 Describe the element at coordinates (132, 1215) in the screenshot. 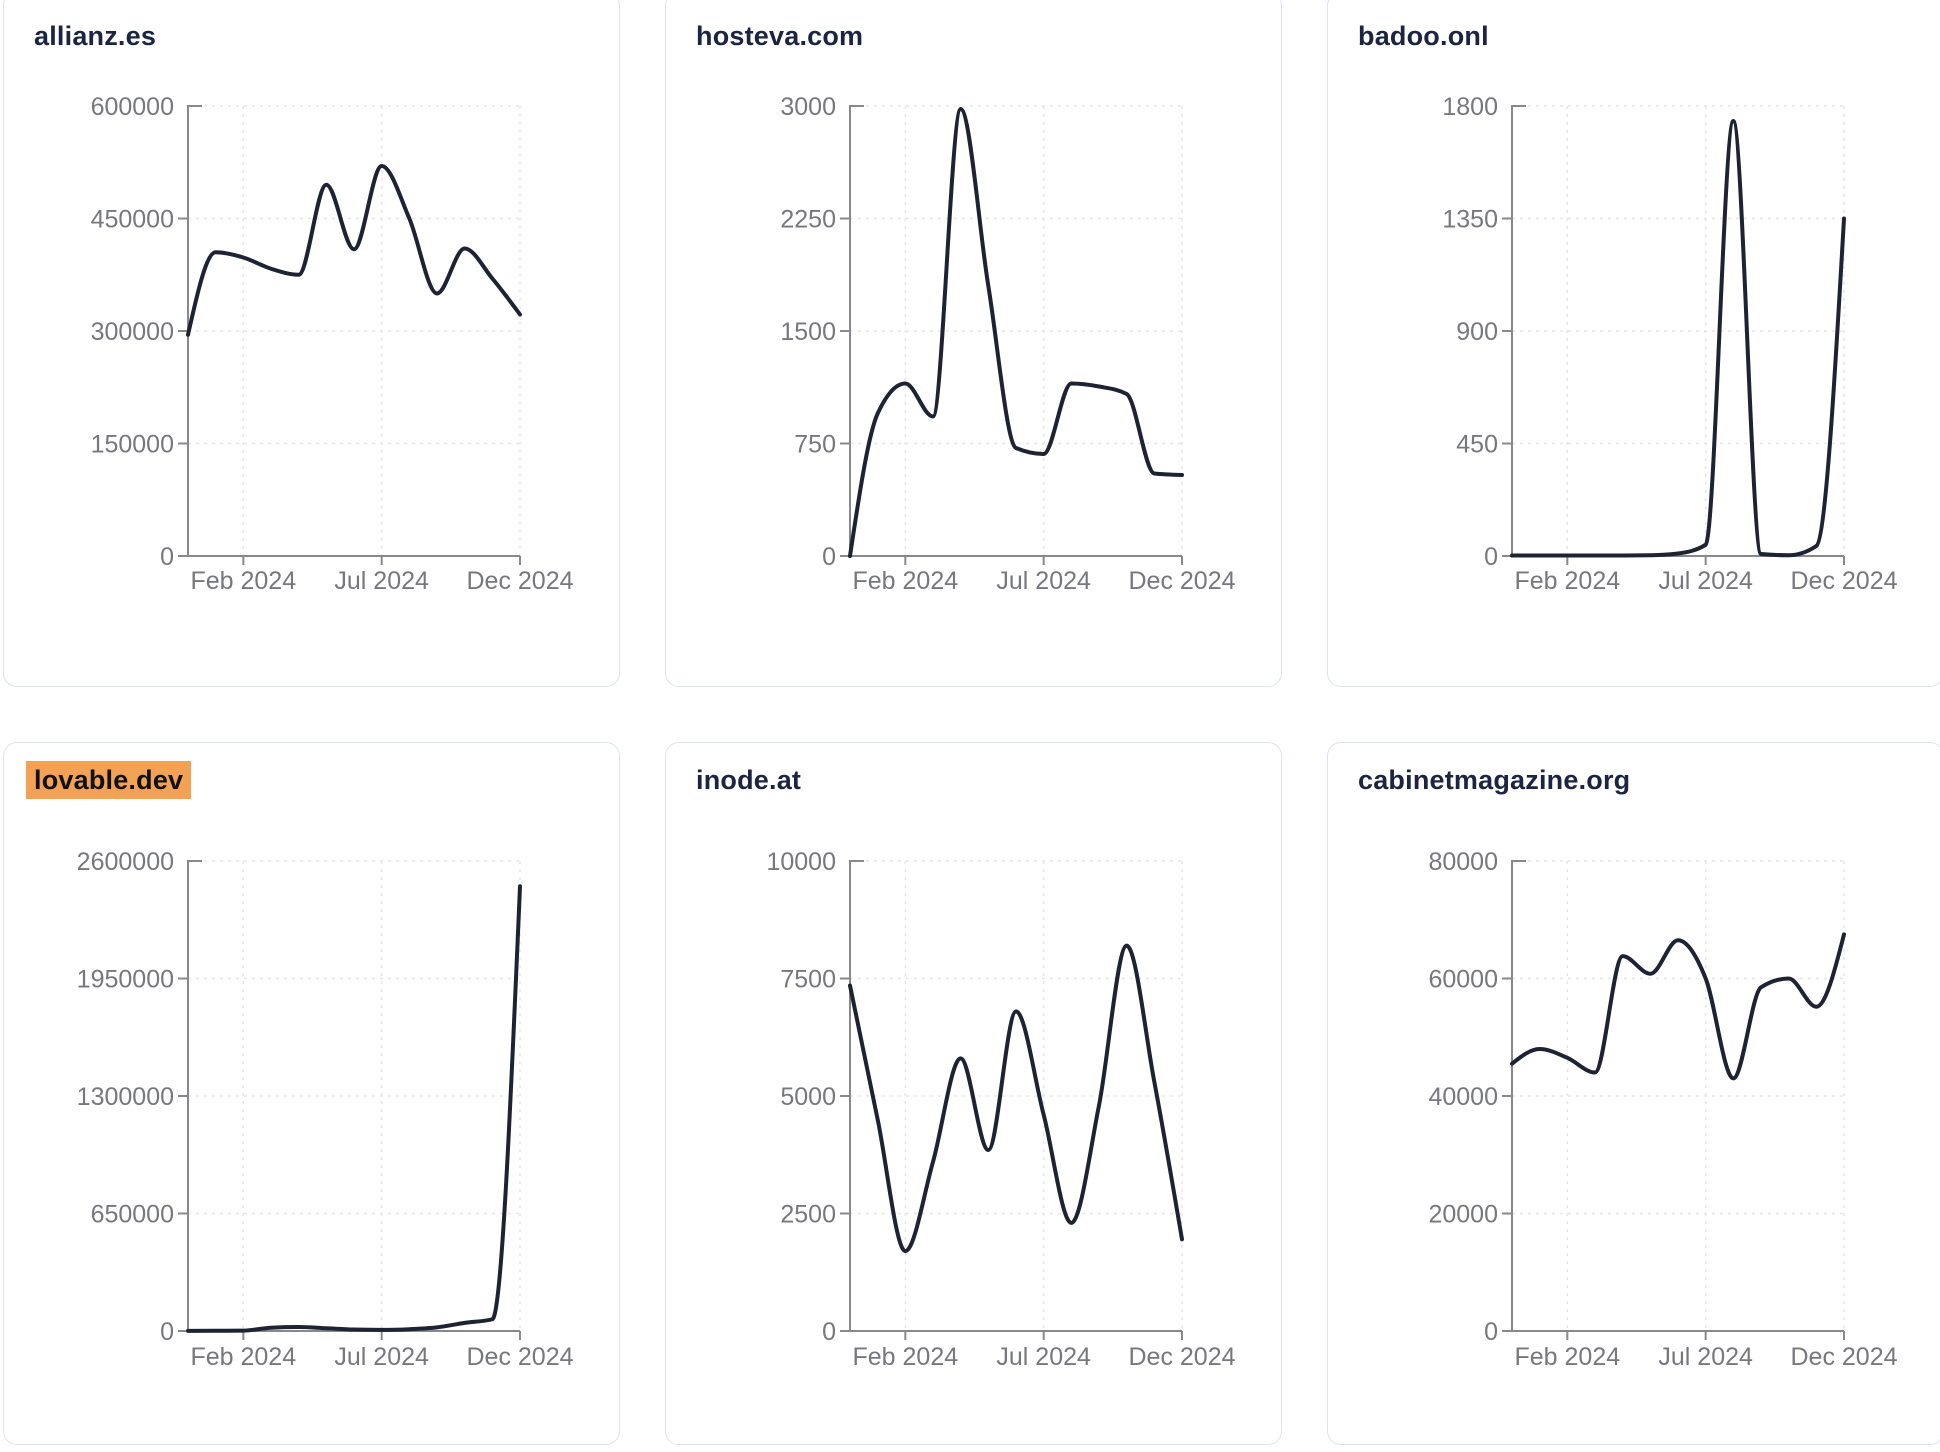

I see `y-tick-label: 650000` at that location.